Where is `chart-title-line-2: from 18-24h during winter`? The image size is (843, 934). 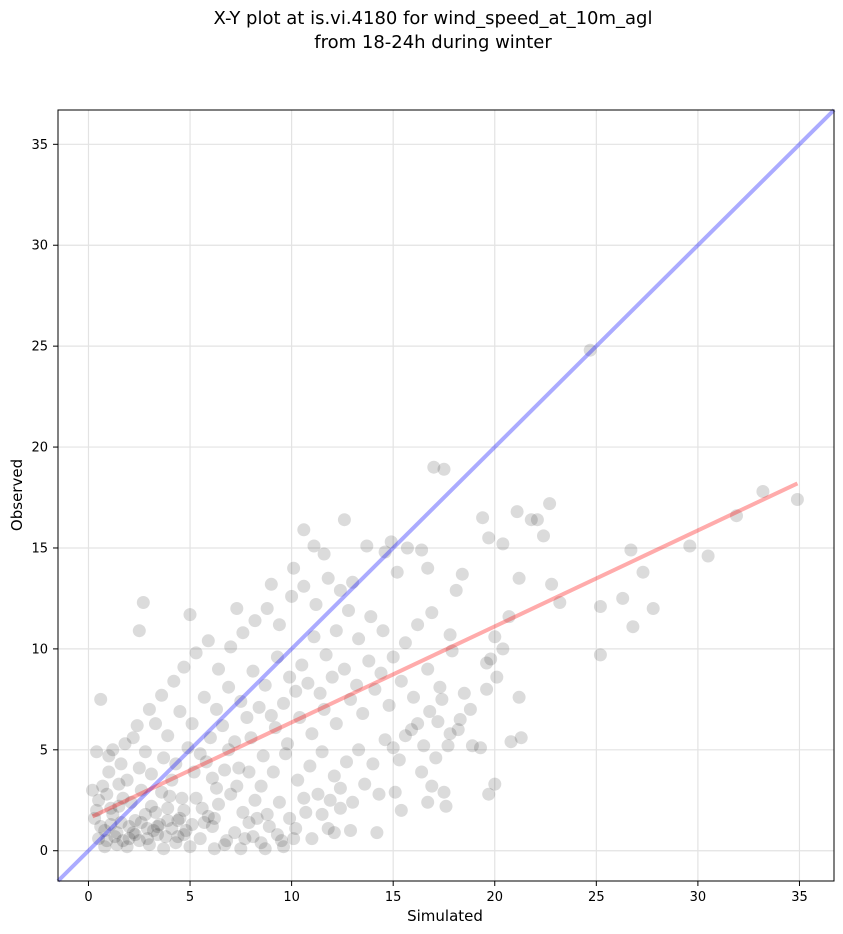 chart-title-line-2: from 18-24h during winter is located at coordinates (433, 42).